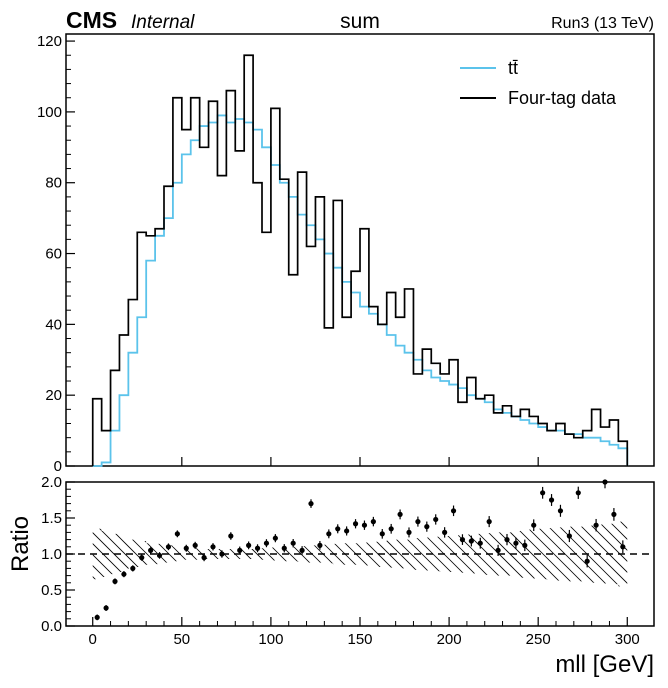 The height and width of the screenshot is (688, 668). Describe the element at coordinates (53, 395) in the screenshot. I see `main-y-tick-label: 20` at that location.